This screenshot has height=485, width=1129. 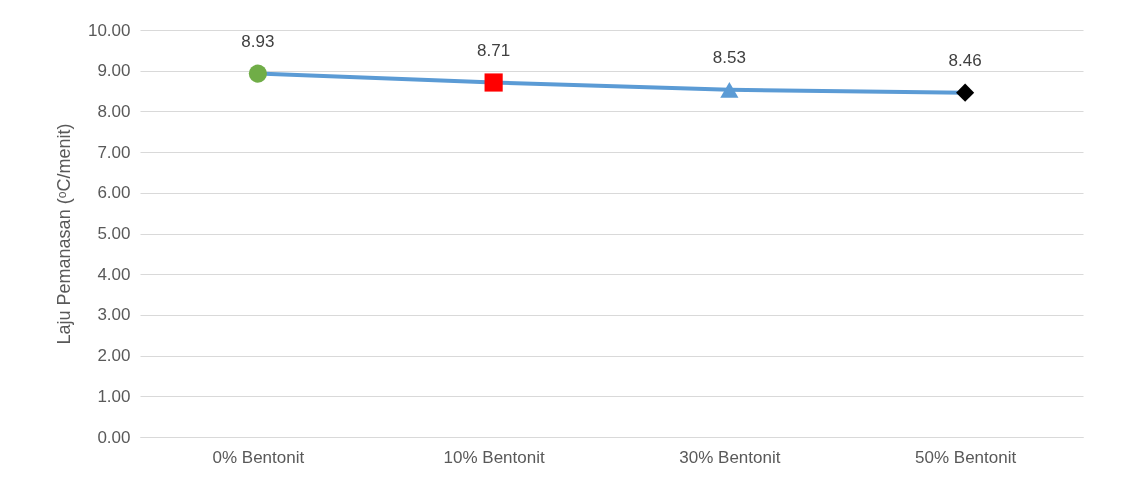 I want to click on x-tick-label: 0% Bentonit, so click(x=258, y=457).